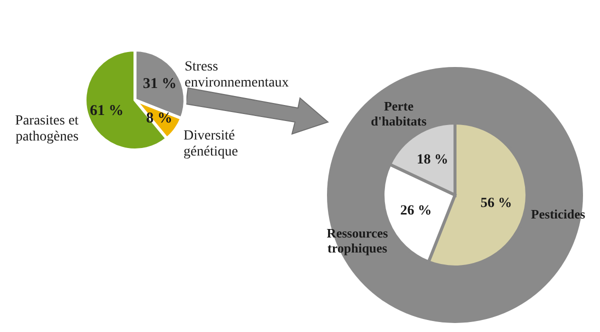 This screenshot has height=332, width=600. What do you see at coordinates (416, 210) in the screenshot?
I see `data-label: 26 %` at bounding box center [416, 210].